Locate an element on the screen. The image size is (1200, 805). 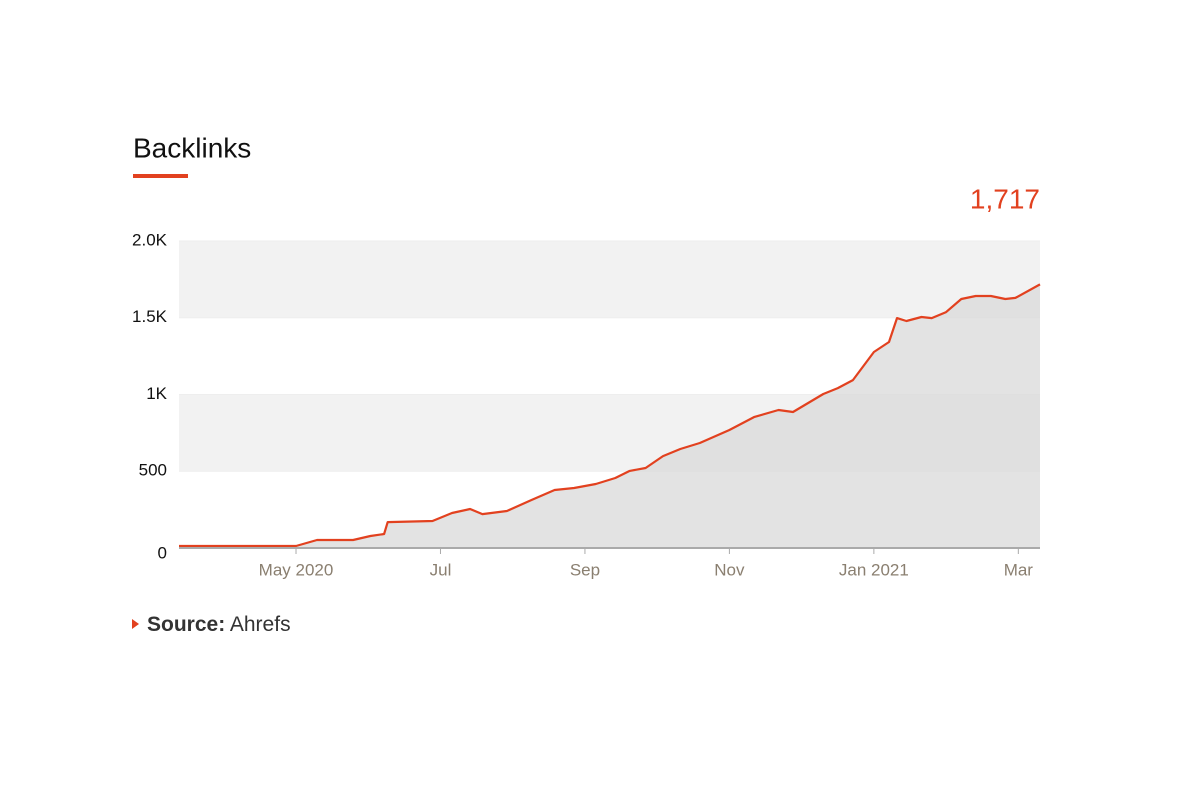
grid-band is located at coordinates (609, 279).